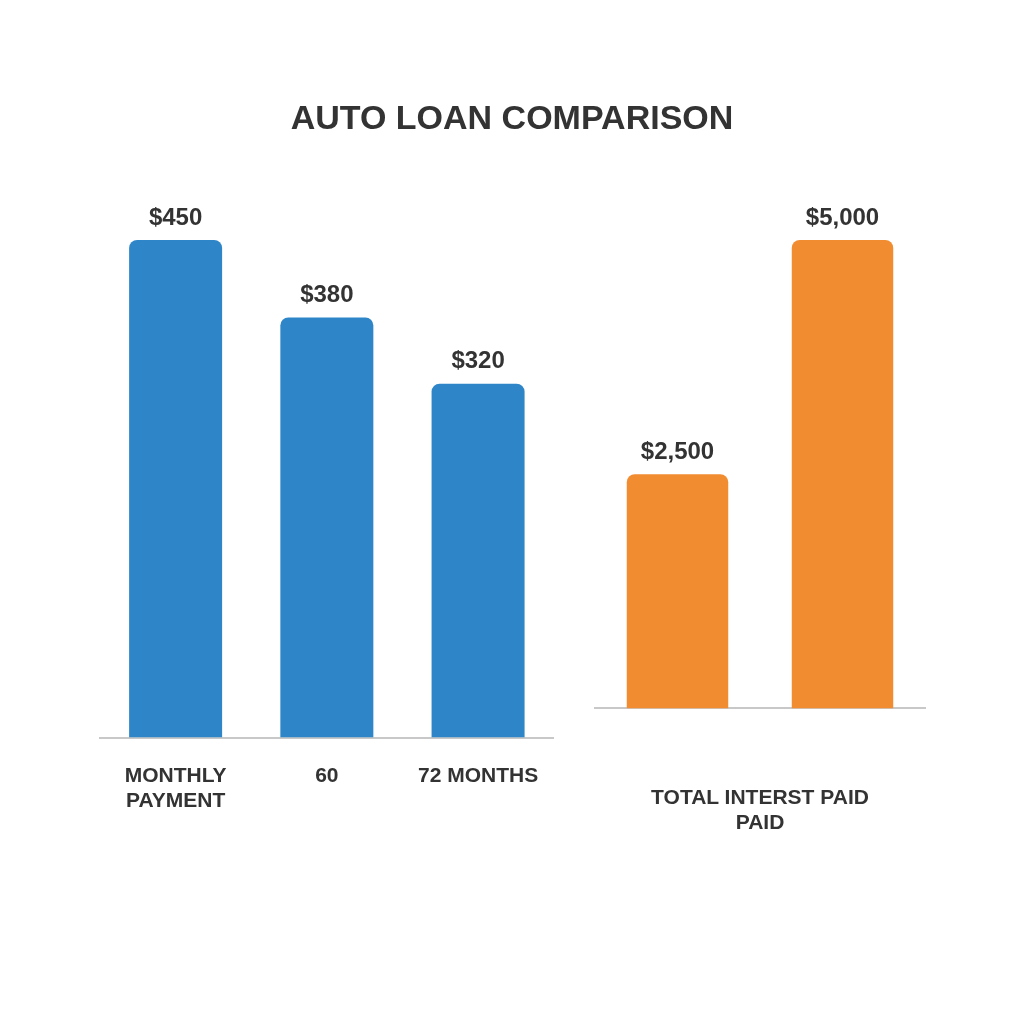 The image size is (1024, 1024). What do you see at coordinates (760, 809) in the screenshot?
I see `x-axis-title: TOTAL INTERST PAID PAID` at bounding box center [760, 809].